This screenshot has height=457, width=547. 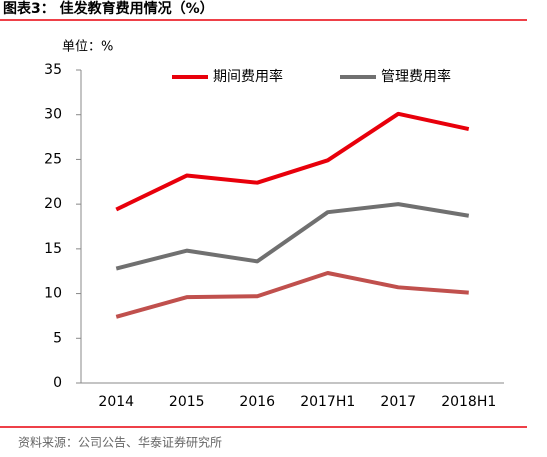 I want to click on y-tick-label: 20, so click(x=53, y=204).